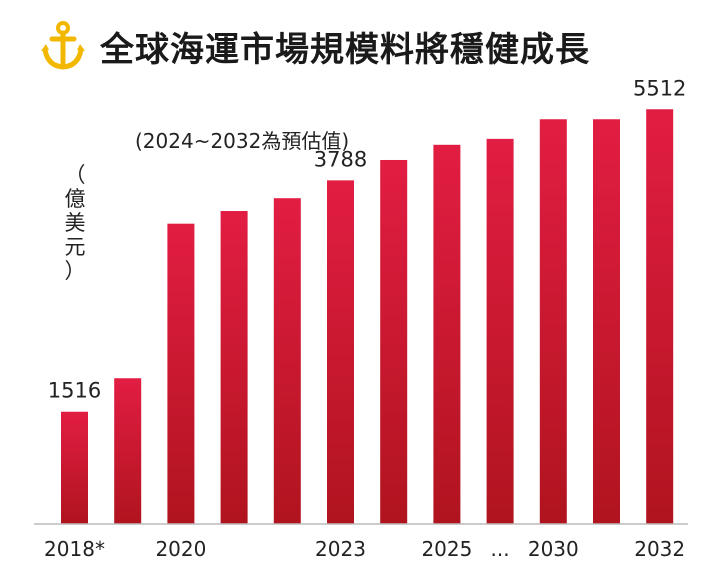 The width and height of the screenshot is (720, 580). I want to click on x-tick-label: 2023, so click(340, 549).